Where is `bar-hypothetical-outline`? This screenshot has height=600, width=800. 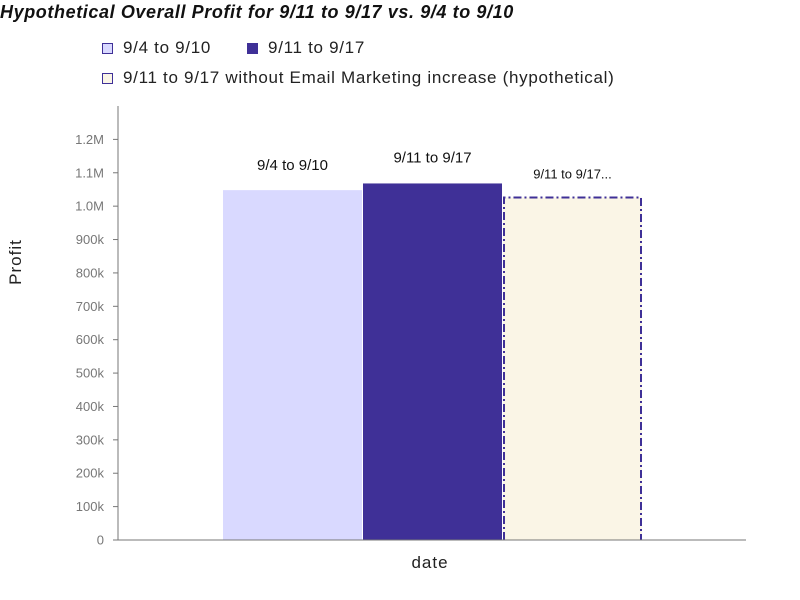 bar-hypothetical-outline is located at coordinates (572, 368).